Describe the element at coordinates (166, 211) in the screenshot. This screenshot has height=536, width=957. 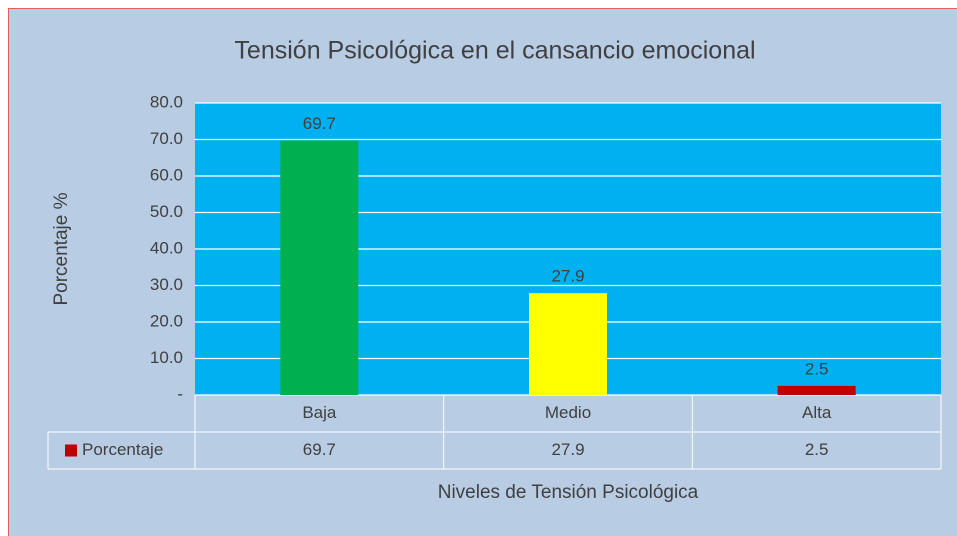
I see `y-tick-label: 50.0` at that location.